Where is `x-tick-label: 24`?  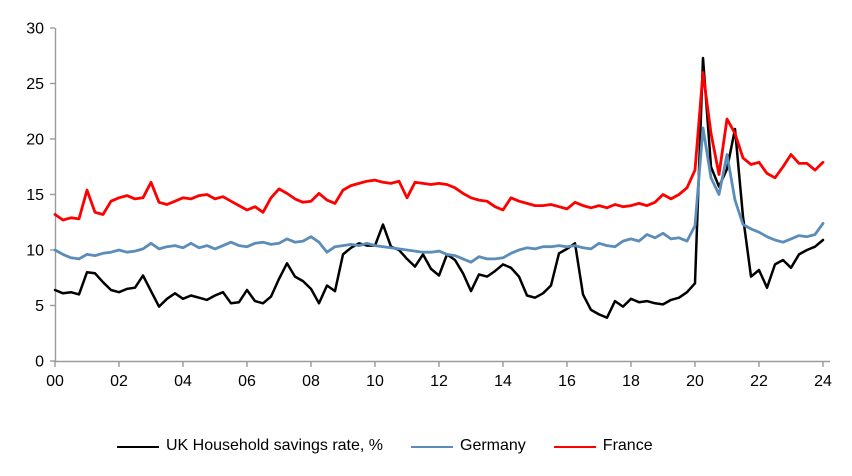 x-tick-label: 24 is located at coordinates (823, 381).